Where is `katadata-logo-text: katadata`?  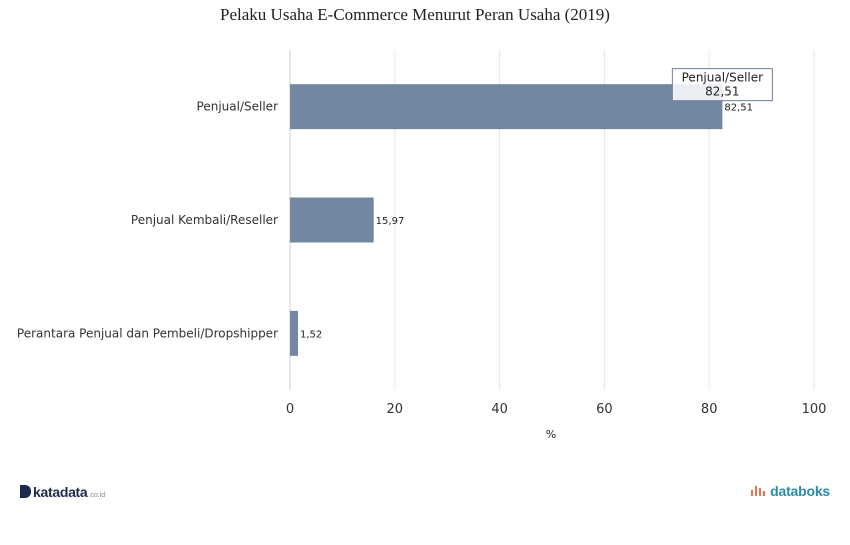
katadata-logo-text: katadata is located at coordinates (60, 492).